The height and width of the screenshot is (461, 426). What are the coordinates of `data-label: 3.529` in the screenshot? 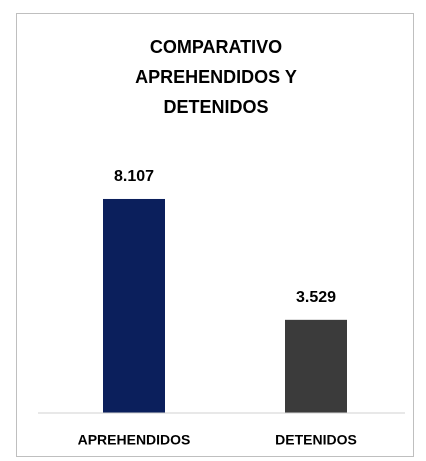 It's located at (316, 297).